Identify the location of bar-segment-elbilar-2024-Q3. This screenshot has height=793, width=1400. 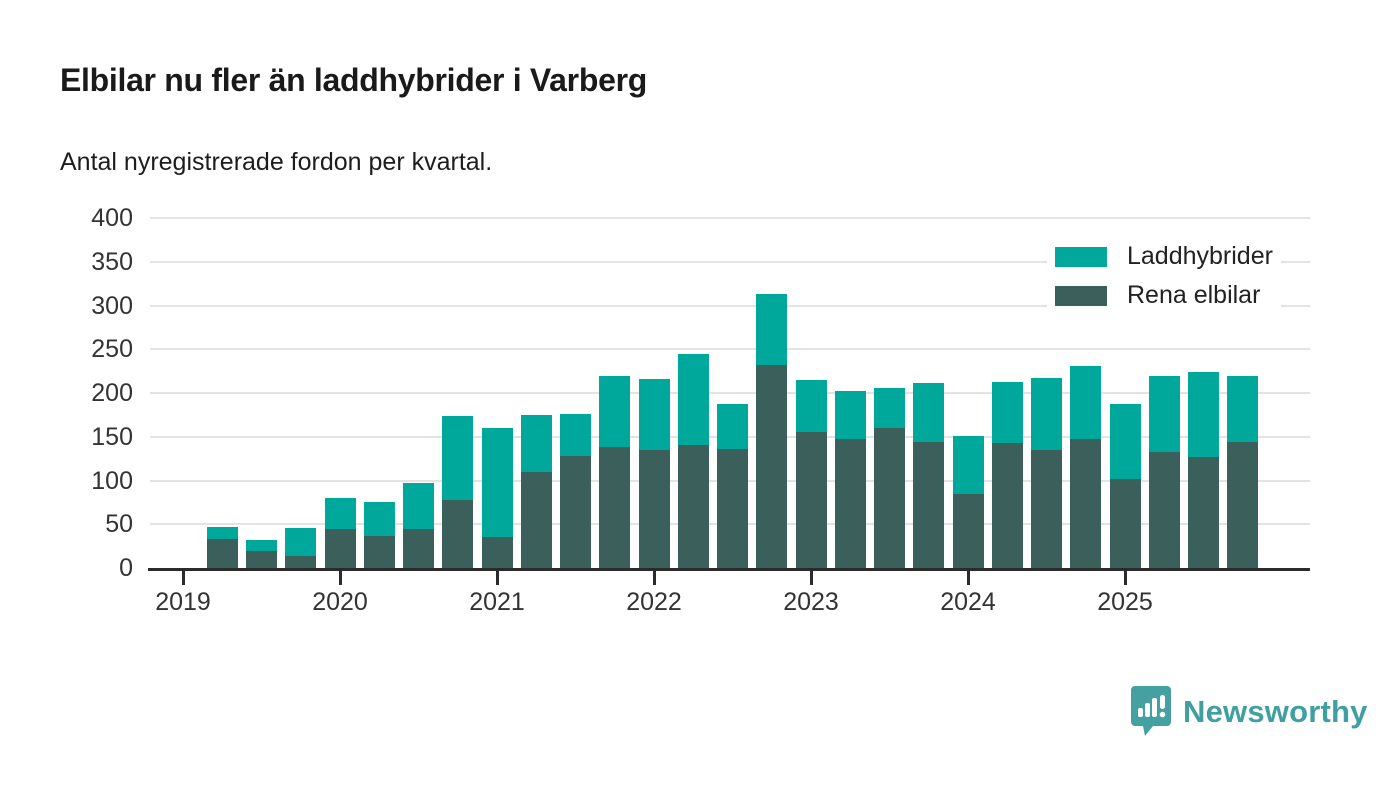
(1046, 508).